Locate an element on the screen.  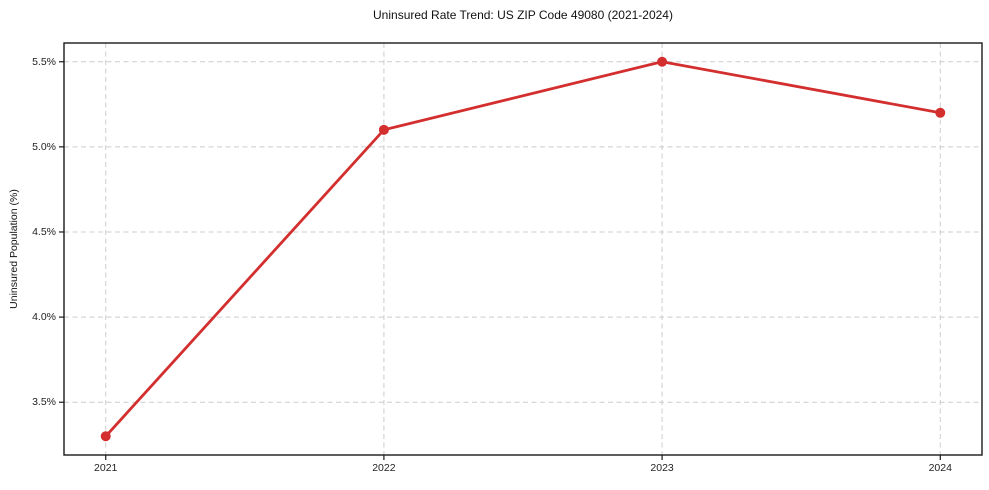
x-tick-label: 2022 is located at coordinates (384, 468).